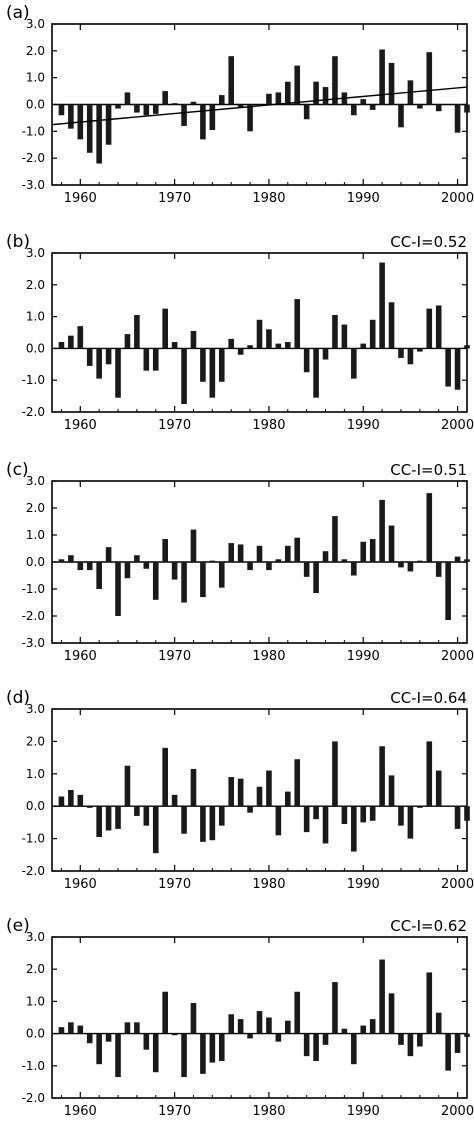 The image size is (474, 1128). What do you see at coordinates (80, 656) in the screenshot?
I see `x-tick-label: 1960` at bounding box center [80, 656].